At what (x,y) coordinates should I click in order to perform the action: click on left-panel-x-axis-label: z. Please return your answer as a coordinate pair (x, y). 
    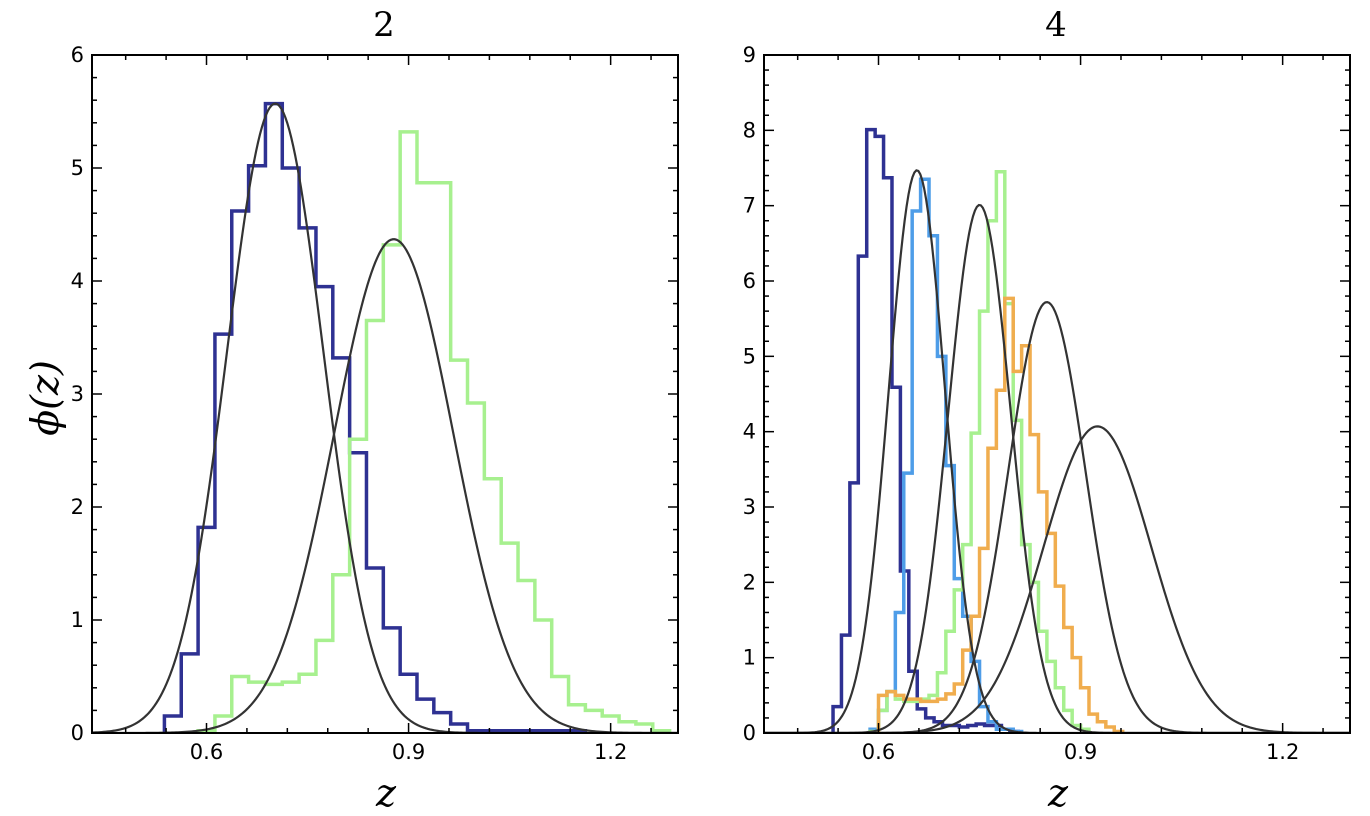
    Looking at the image, I should click on (386, 793).